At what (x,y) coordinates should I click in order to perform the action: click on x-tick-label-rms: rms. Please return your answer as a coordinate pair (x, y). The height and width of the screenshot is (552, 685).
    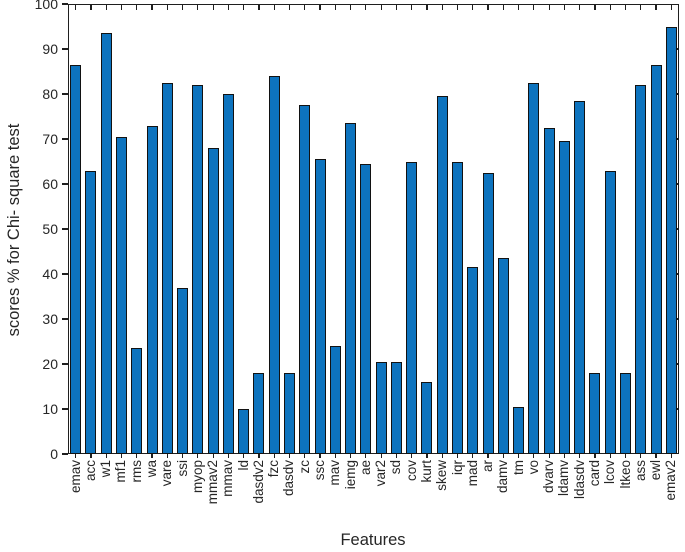
    Looking at the image, I should click on (136, 471).